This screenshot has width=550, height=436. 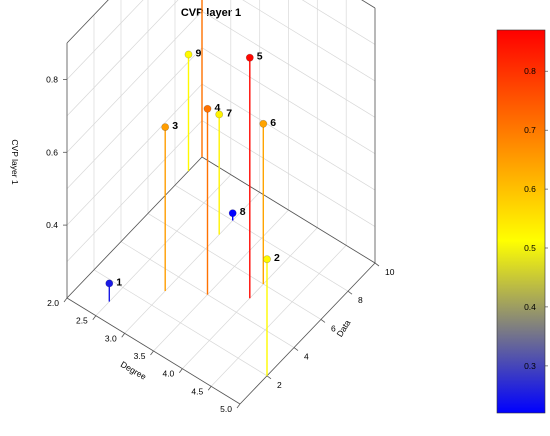 I want to click on colorbar-tick-label: 0.5, so click(x=530, y=248).